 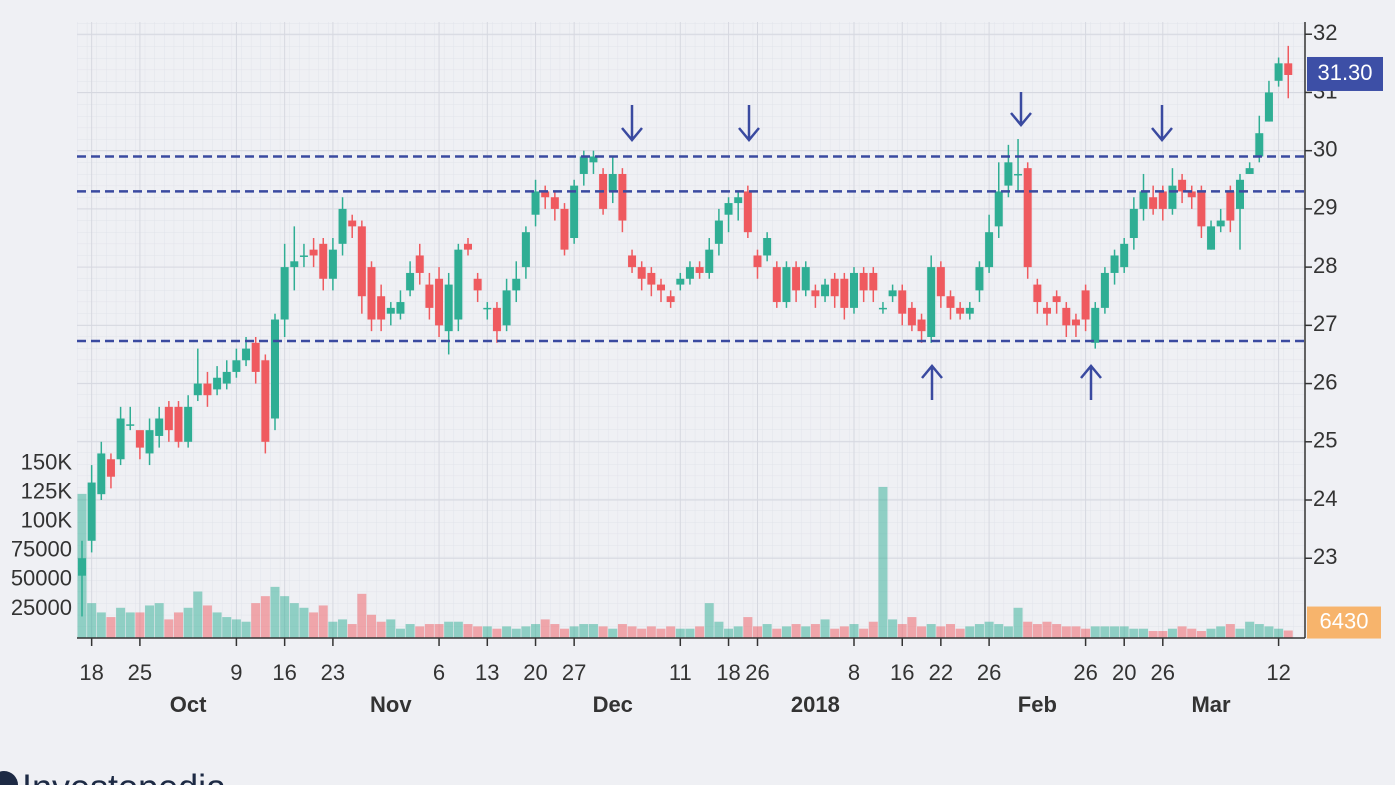 What do you see at coordinates (1021, 109) in the screenshot?
I see `down-arrow` at bounding box center [1021, 109].